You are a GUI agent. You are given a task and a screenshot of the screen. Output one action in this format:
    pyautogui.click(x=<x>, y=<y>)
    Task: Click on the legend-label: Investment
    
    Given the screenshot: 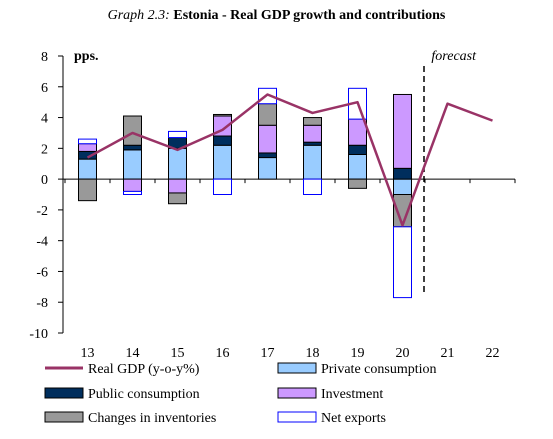 What is the action you would take?
    pyautogui.click(x=352, y=394)
    